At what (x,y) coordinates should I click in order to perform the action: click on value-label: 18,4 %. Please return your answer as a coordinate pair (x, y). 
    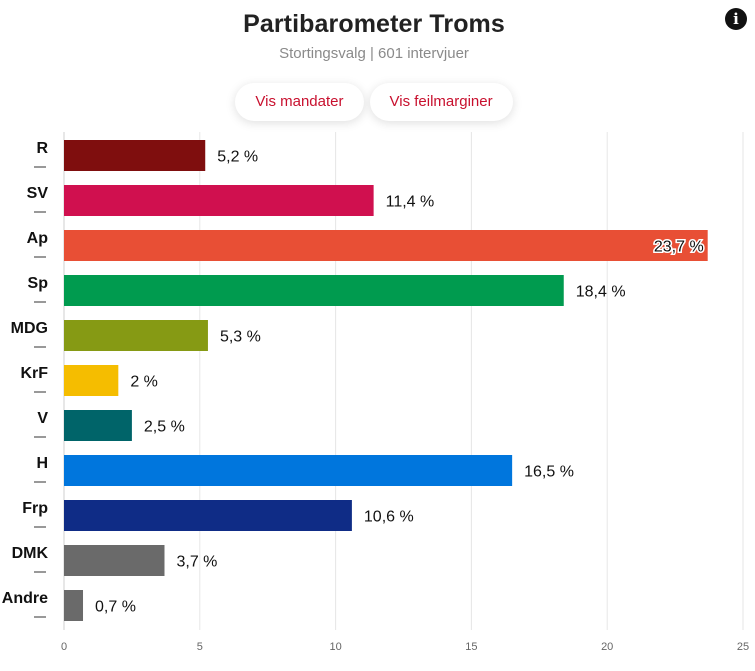
    Looking at the image, I should click on (601, 292).